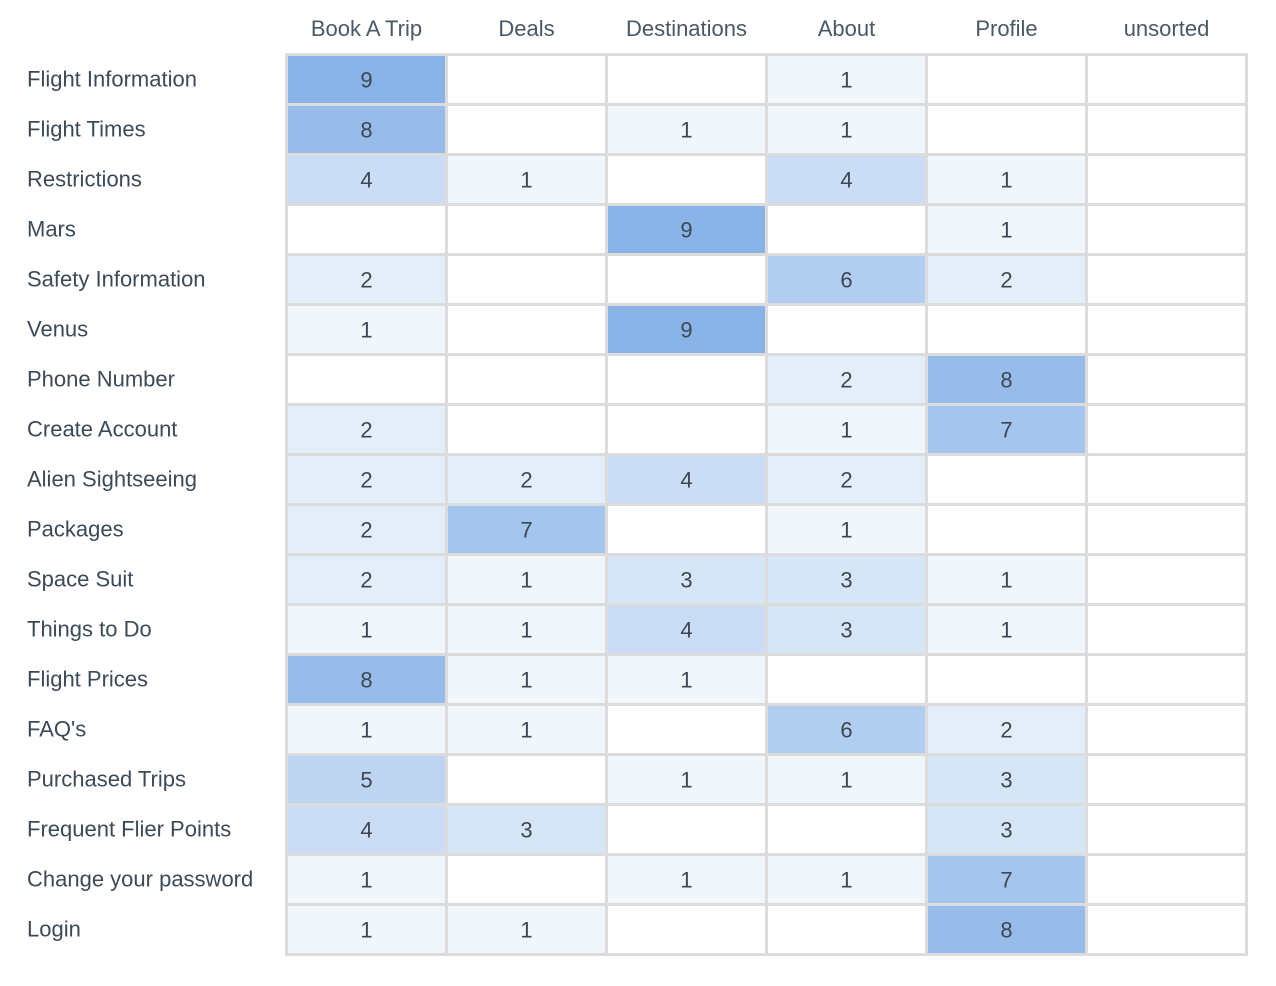 The image size is (1276, 986). What do you see at coordinates (80, 579) in the screenshot?
I see `row-label: Space Suit` at bounding box center [80, 579].